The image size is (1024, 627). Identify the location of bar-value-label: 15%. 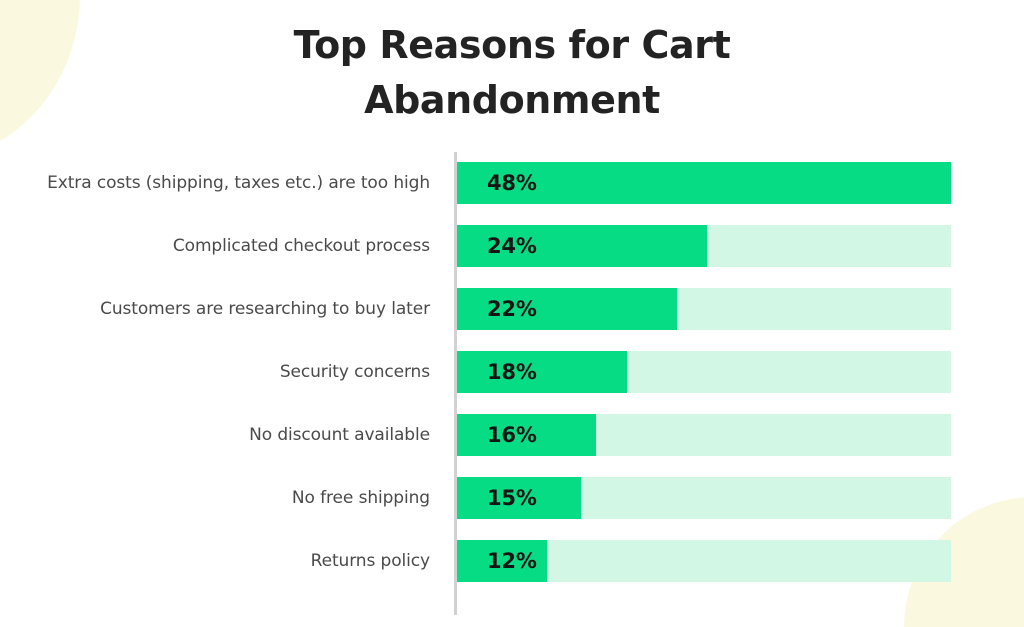
(512, 498).